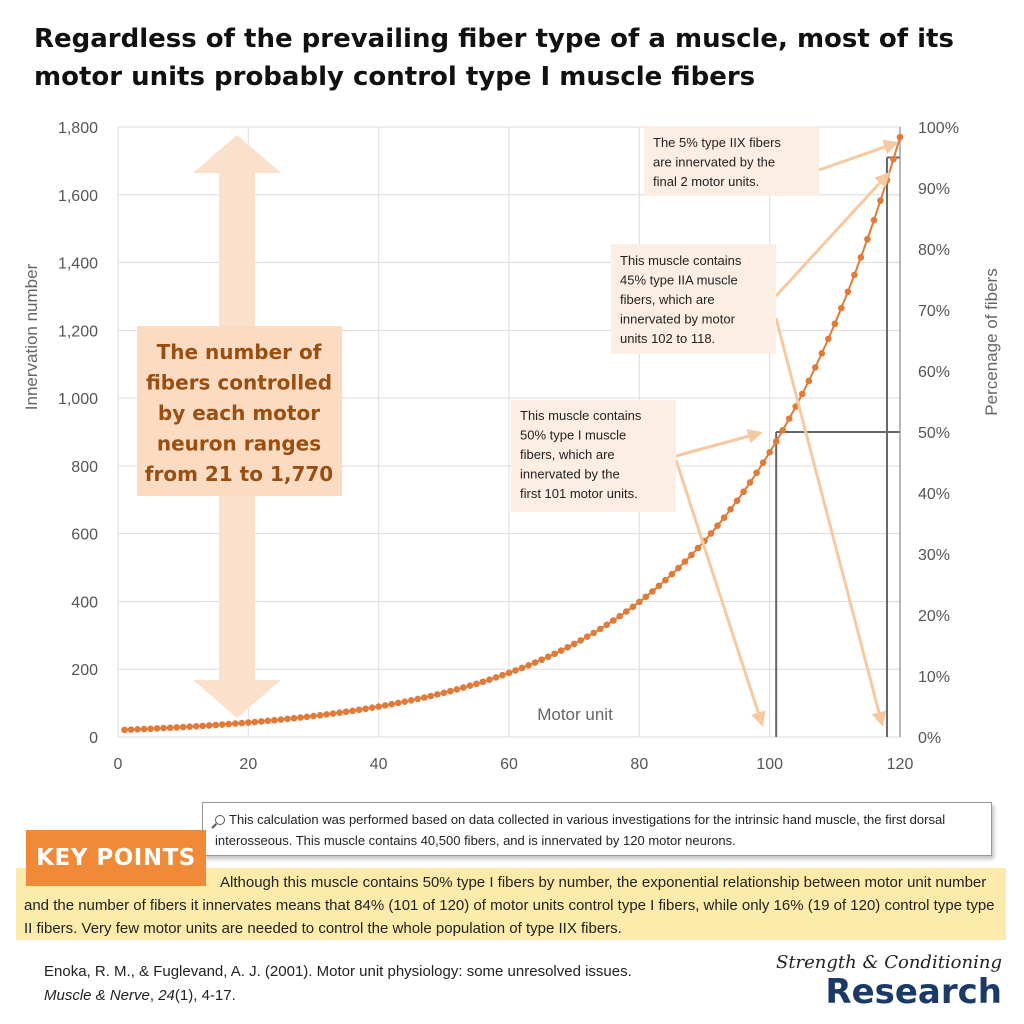 The image size is (1024, 1024). I want to click on x-tick-label: 100, so click(769, 764).